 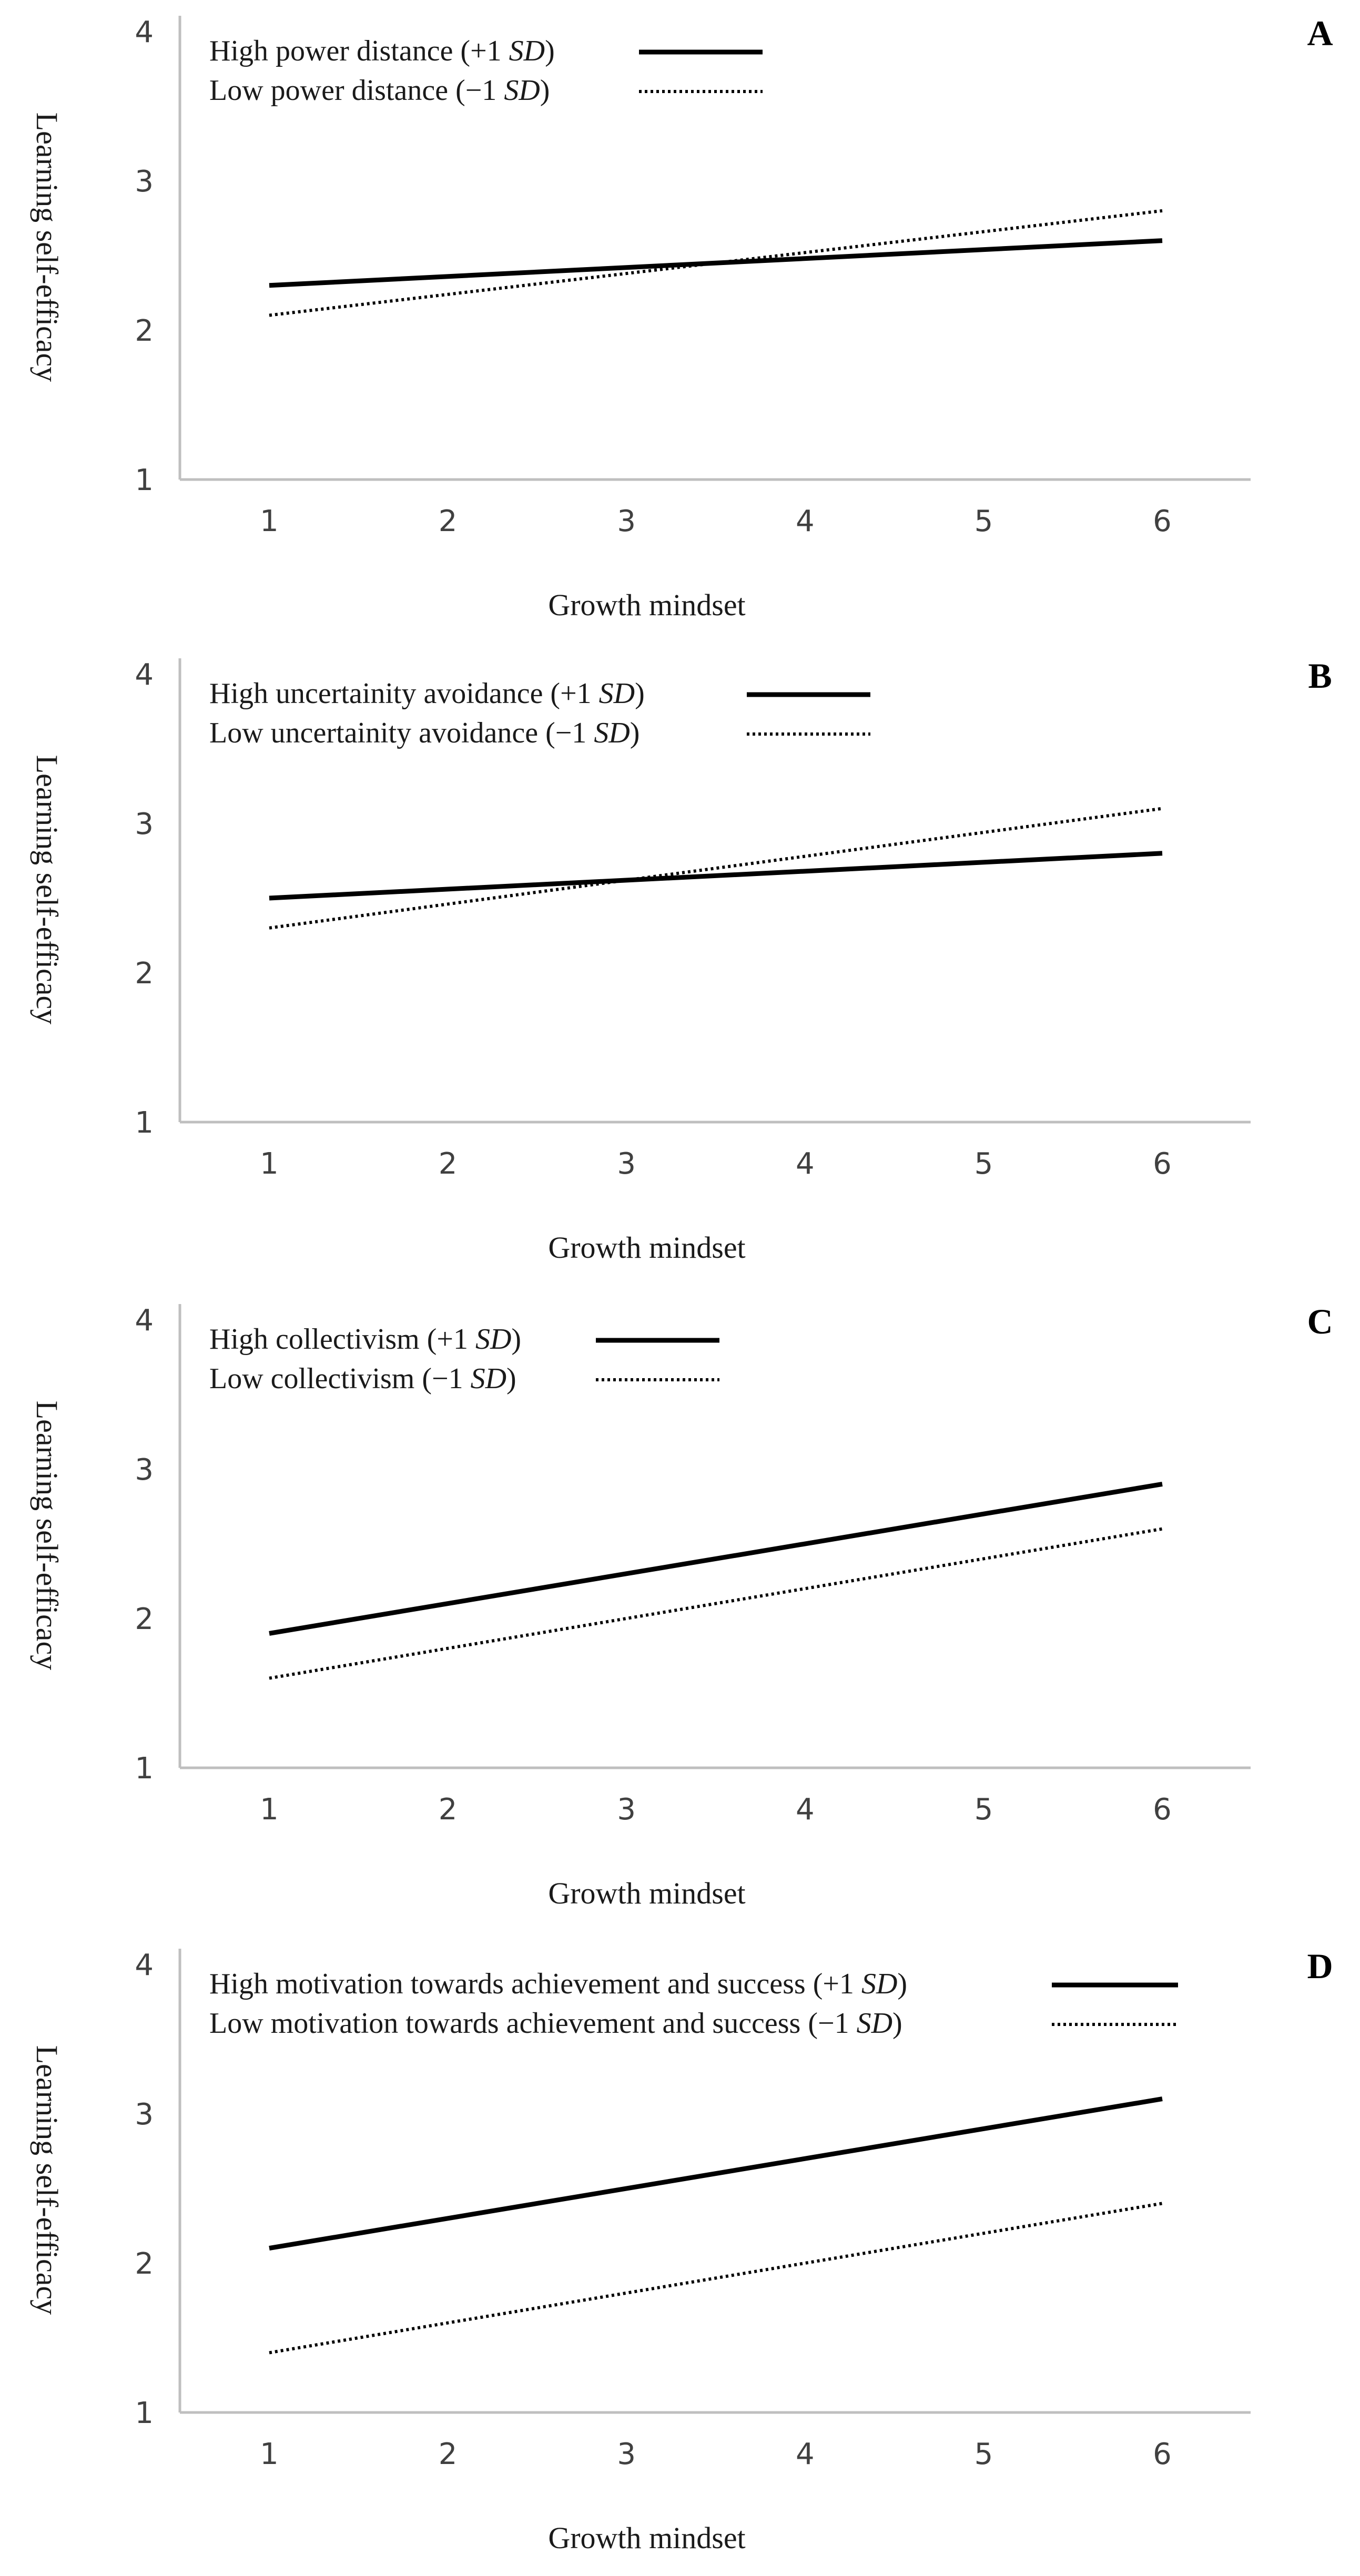 I want to click on legend-label-text: High collectivism (+1, so click(x=342, y=1339).